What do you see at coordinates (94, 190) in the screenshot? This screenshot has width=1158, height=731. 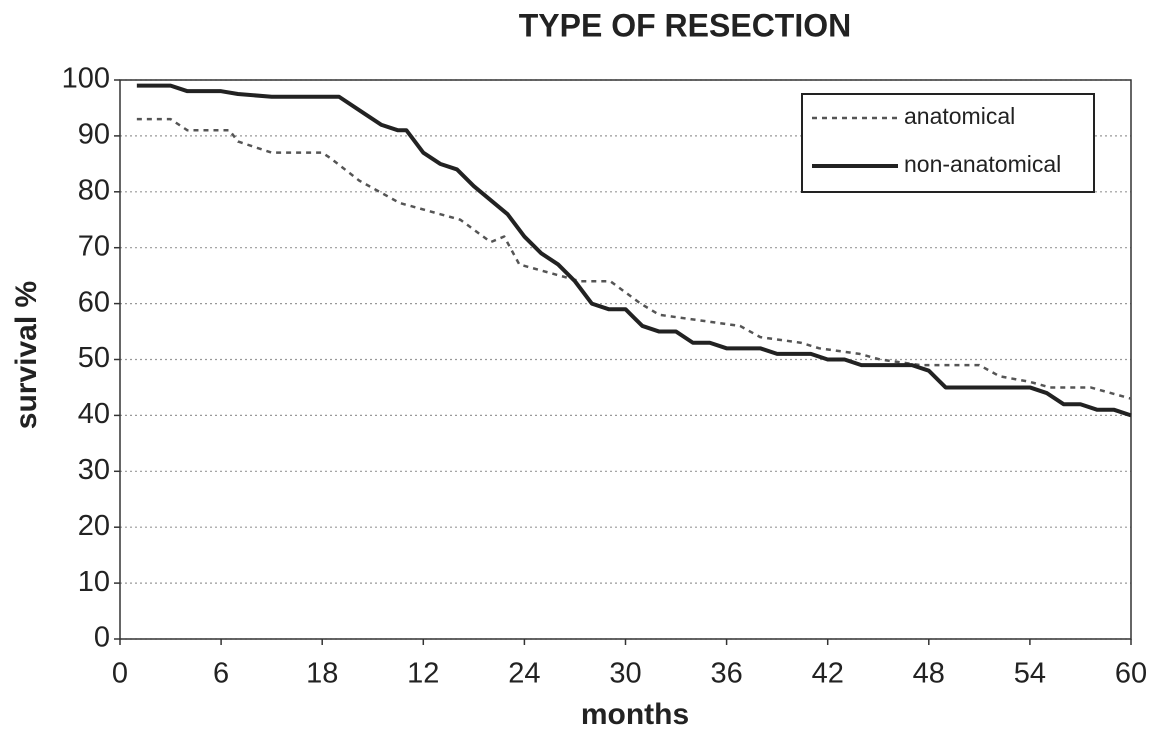 I see `y-tick-label: 80` at bounding box center [94, 190].